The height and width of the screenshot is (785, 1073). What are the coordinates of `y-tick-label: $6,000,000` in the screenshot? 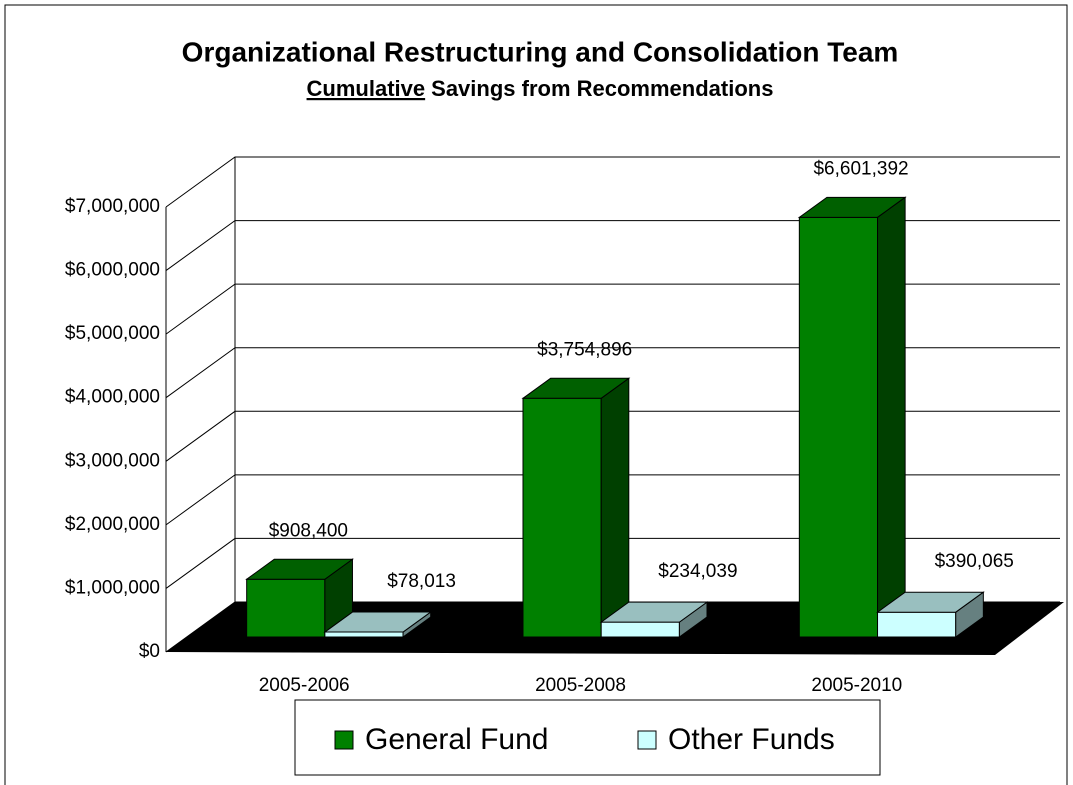 It's located at (112, 270).